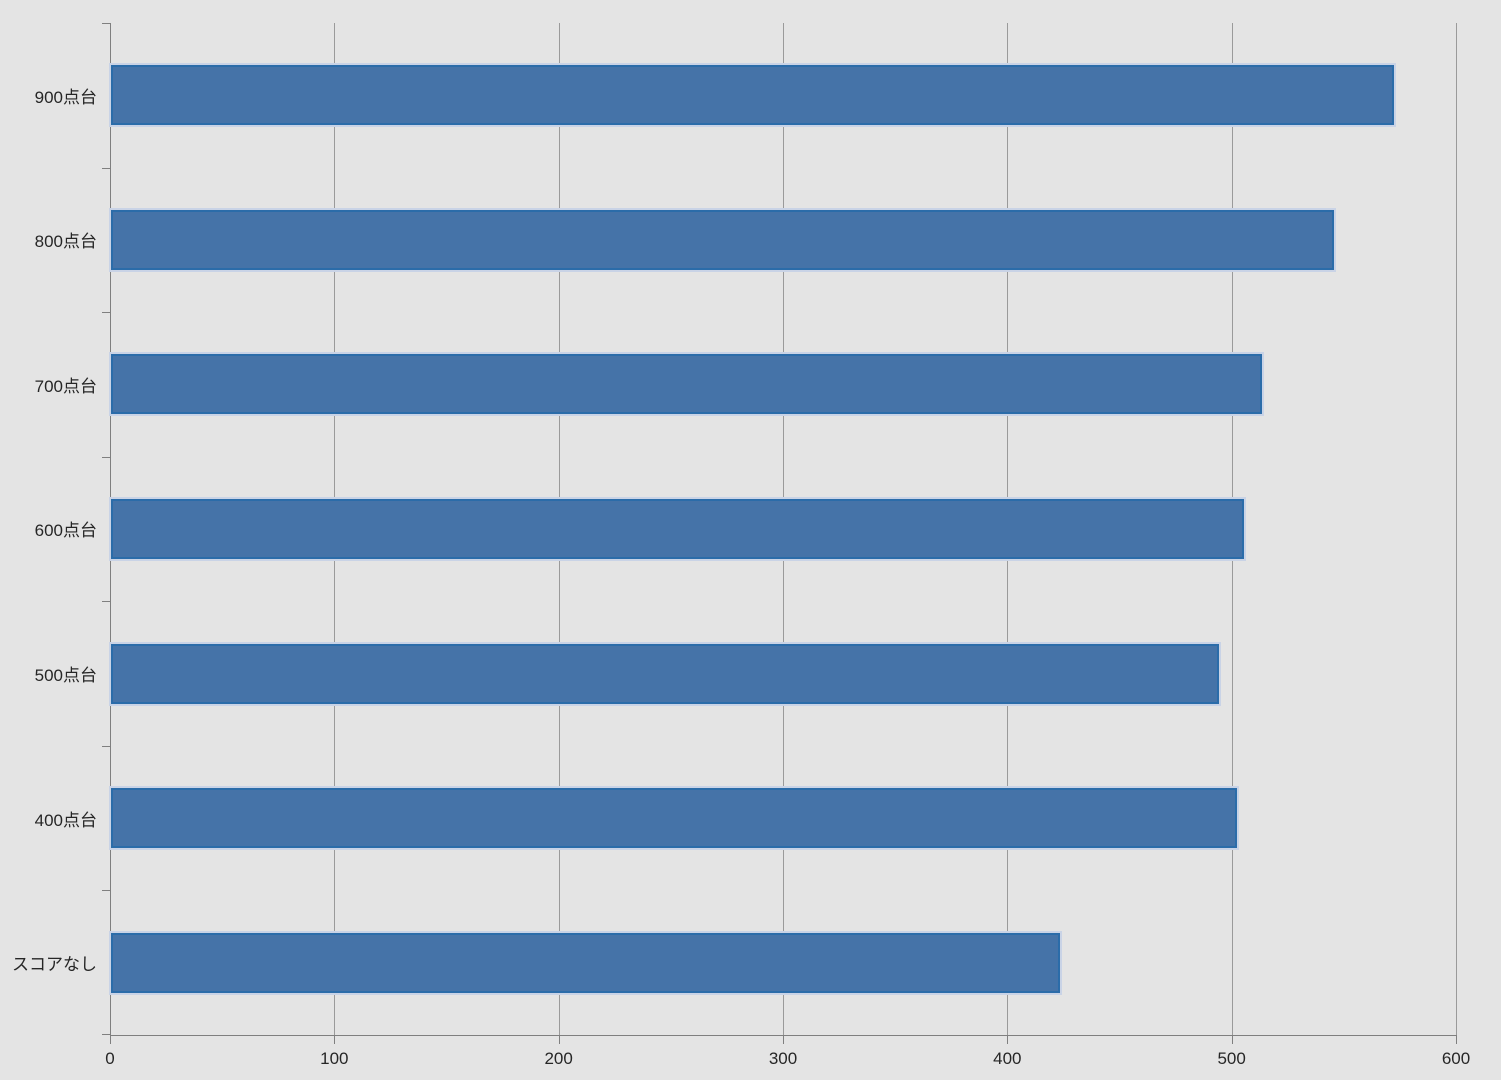  What do you see at coordinates (558, 1058) in the screenshot?
I see `x-axis-tick-label: 200` at bounding box center [558, 1058].